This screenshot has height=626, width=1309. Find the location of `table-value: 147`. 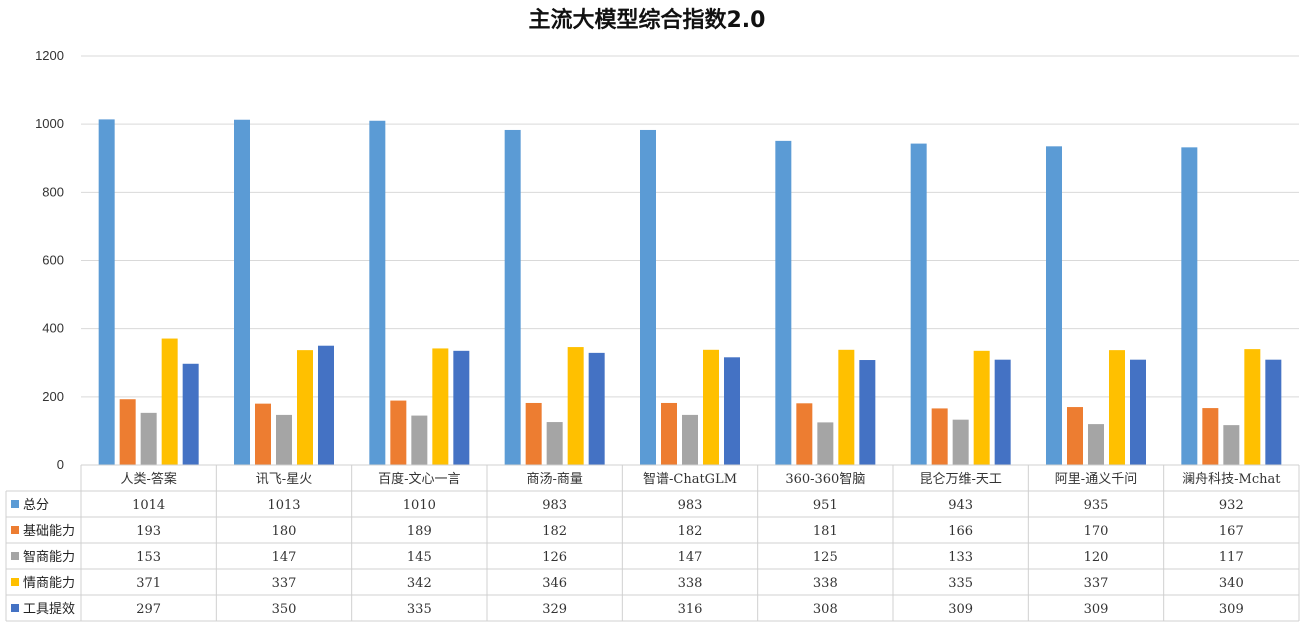

table-value: 147 is located at coordinates (284, 557).